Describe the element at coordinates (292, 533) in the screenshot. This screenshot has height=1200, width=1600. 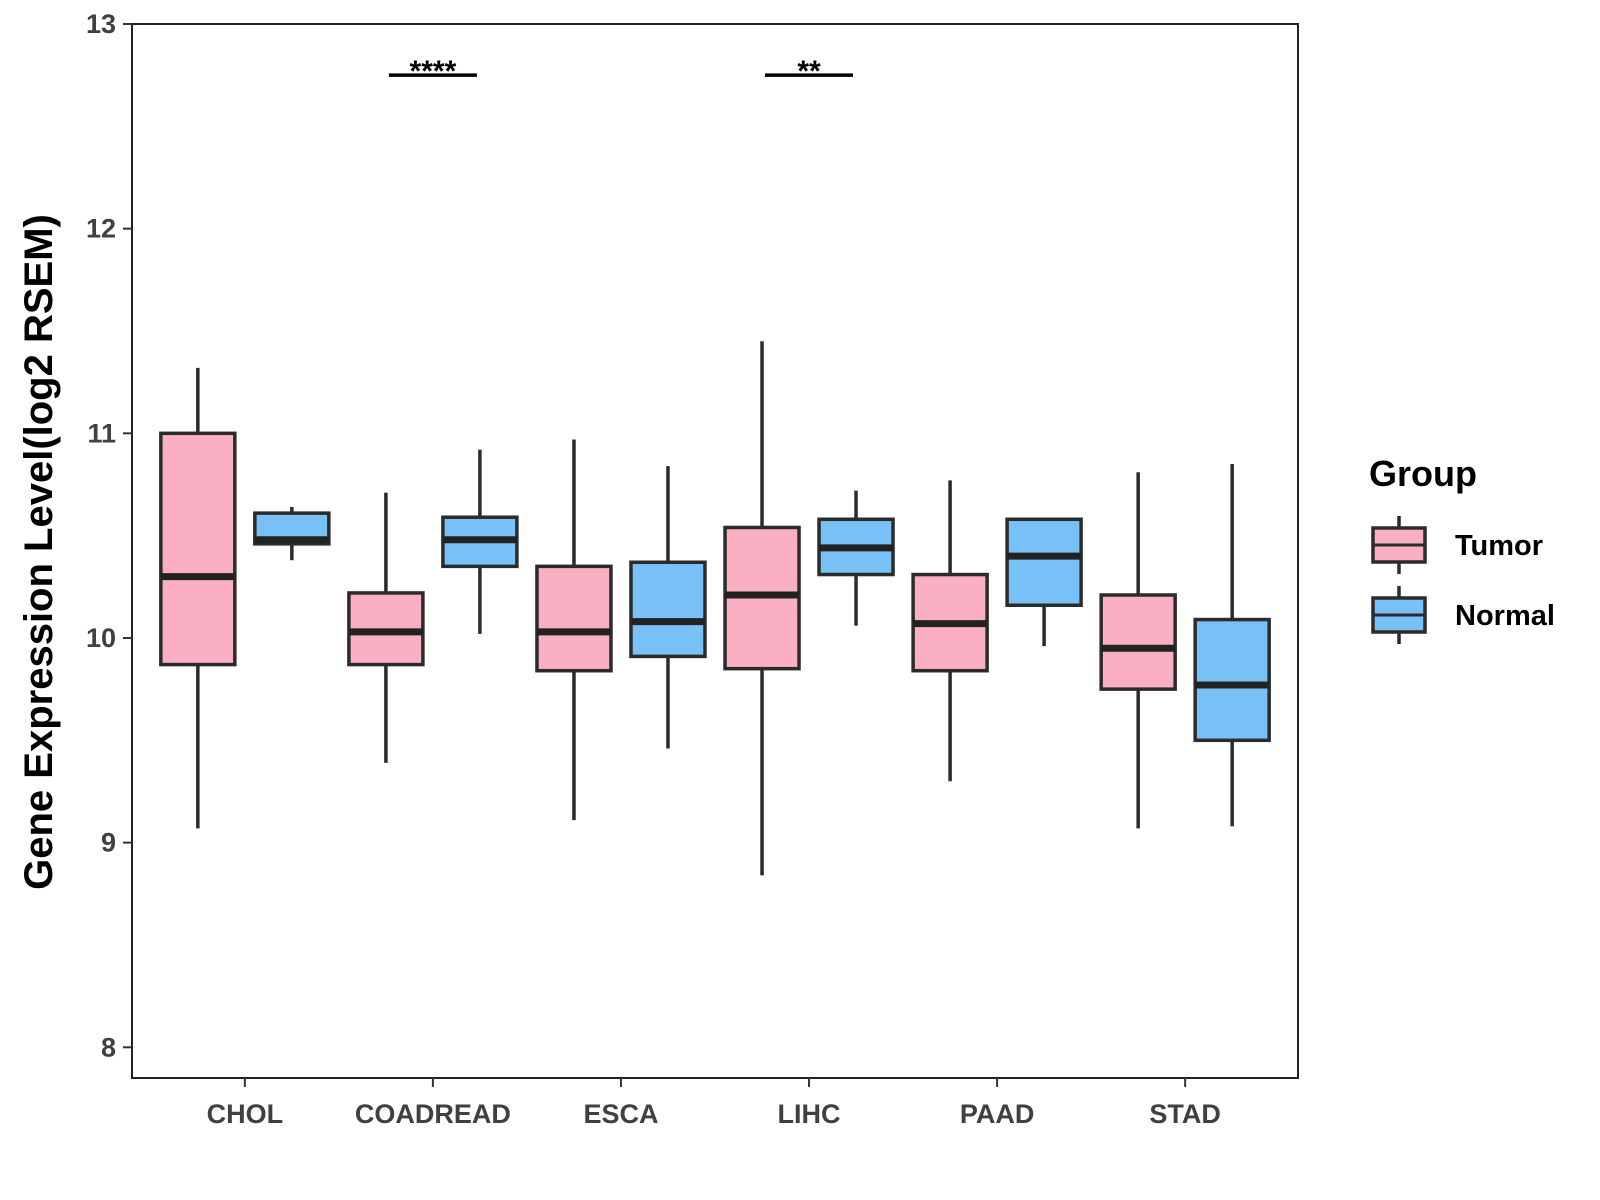
I see `box-normal-chol` at that location.